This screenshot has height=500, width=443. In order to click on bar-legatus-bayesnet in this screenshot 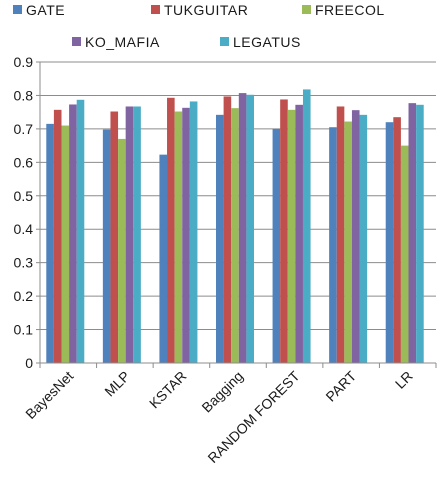, I will do `click(80, 231)`.